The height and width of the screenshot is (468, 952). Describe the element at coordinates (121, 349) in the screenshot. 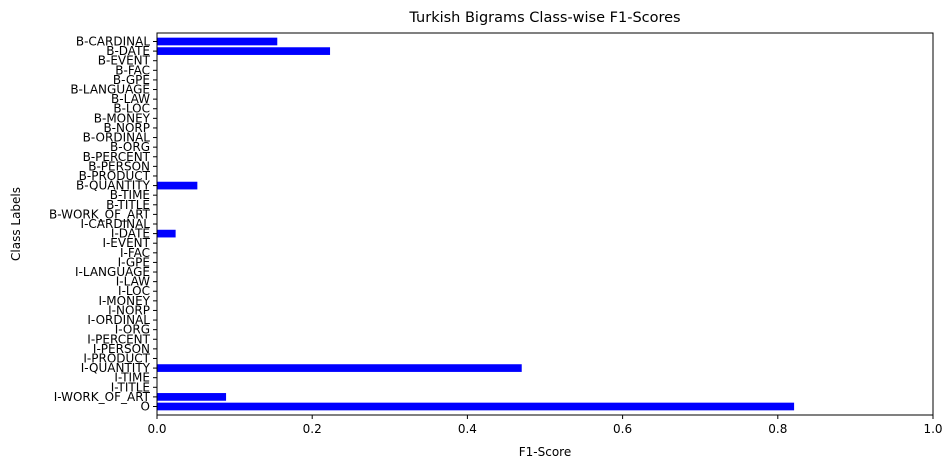

I see `y-tick-label: I-PERSON` at that location.